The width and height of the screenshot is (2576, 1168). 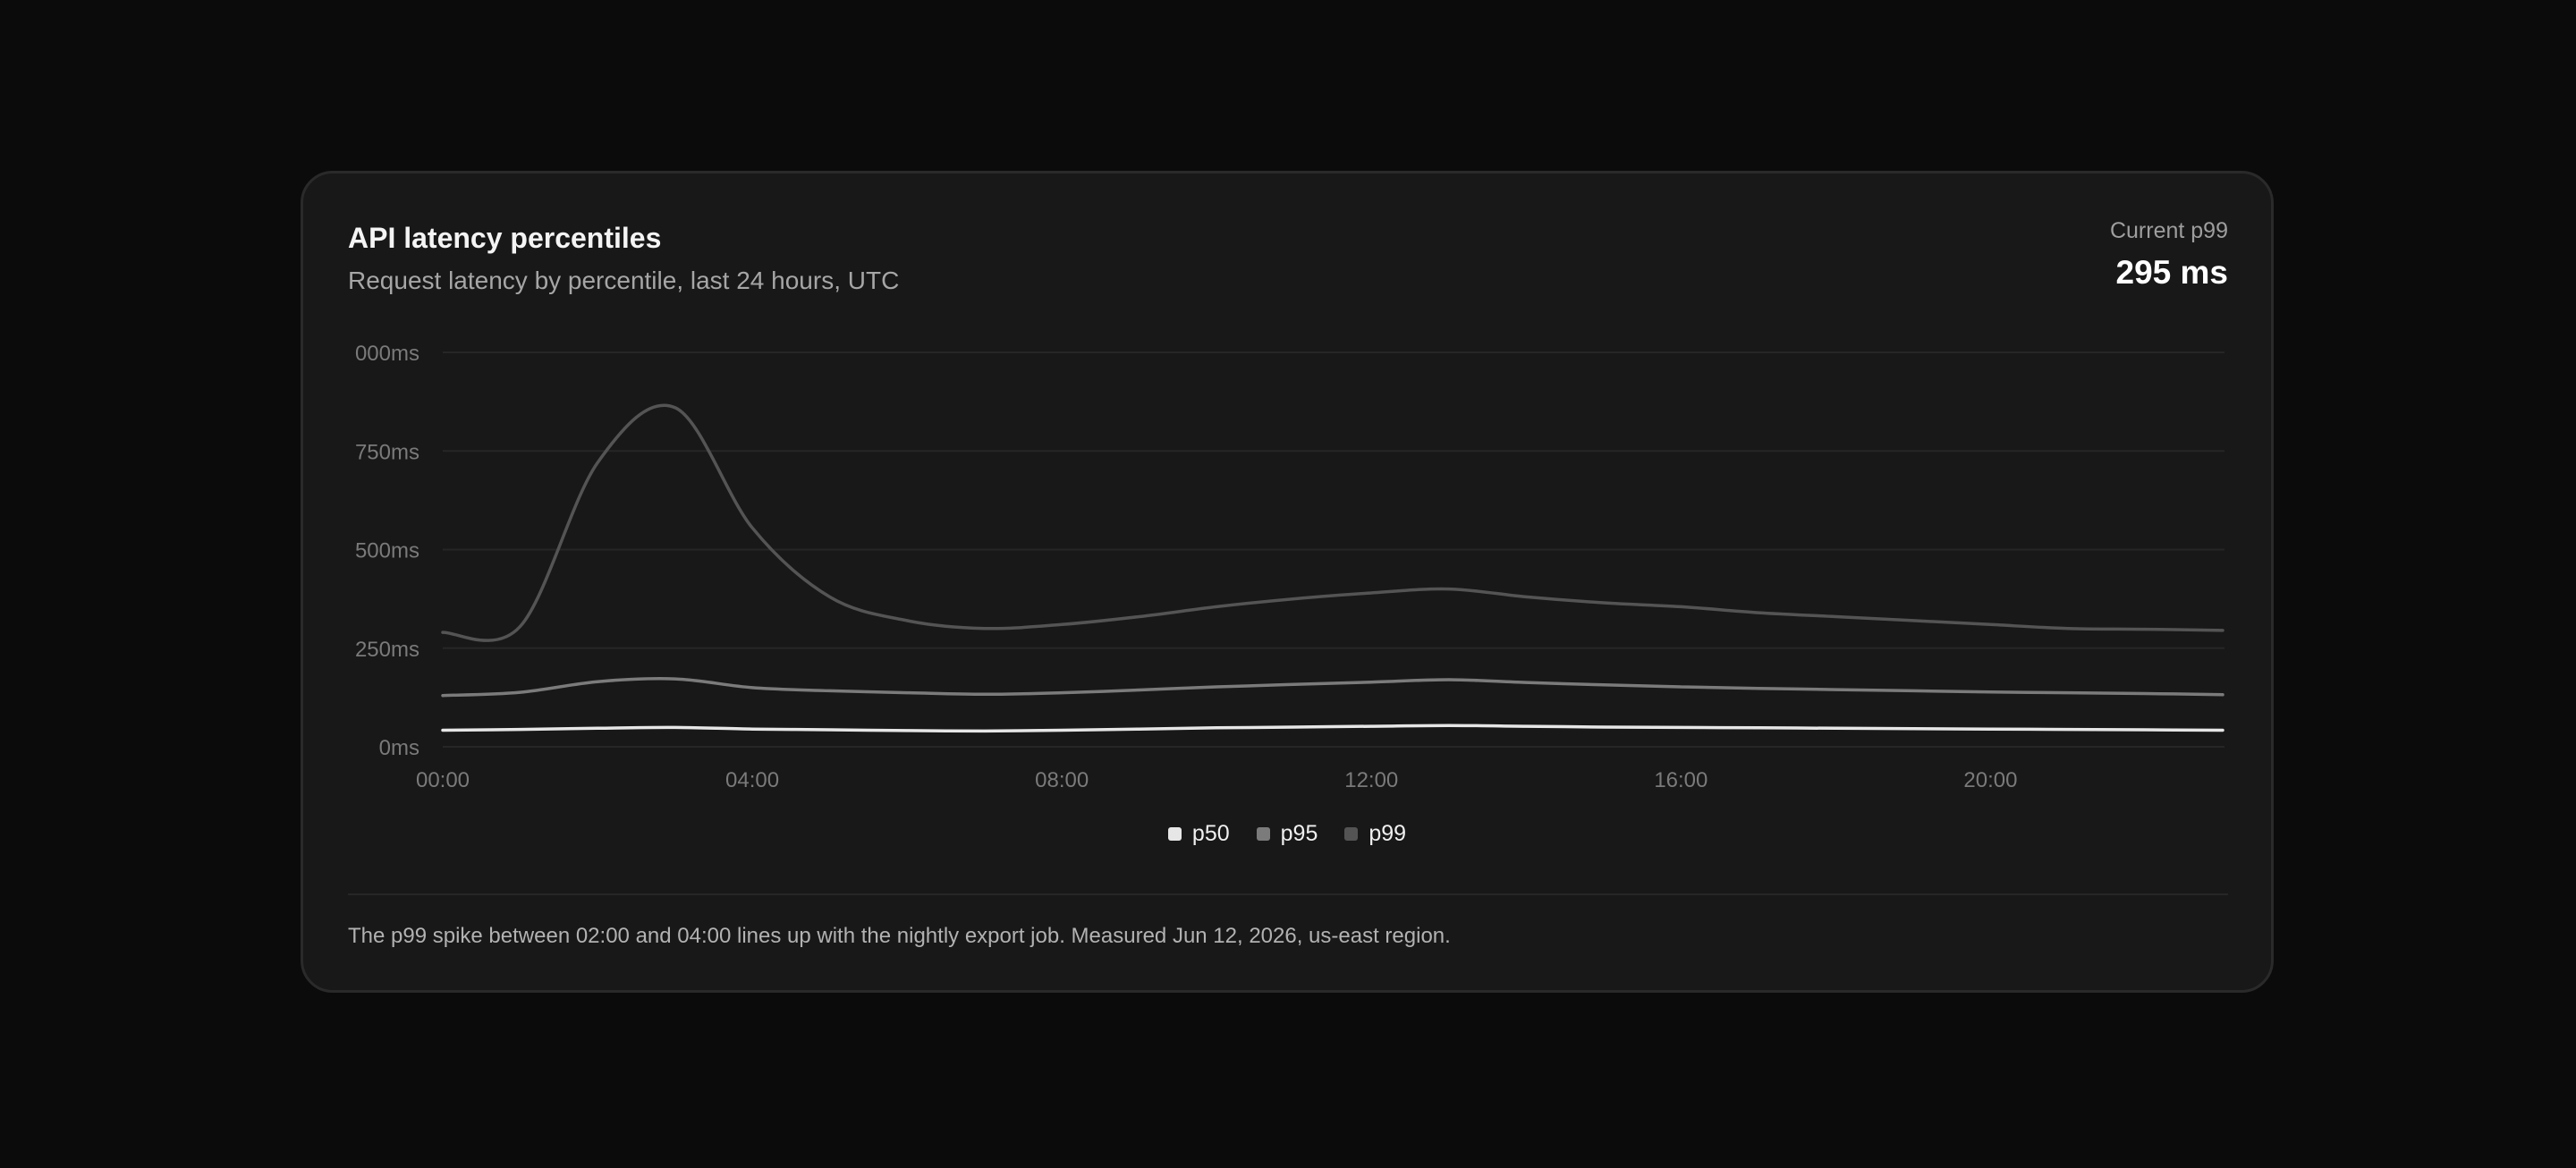 I want to click on legend-item-p95: p95, so click(x=1287, y=834).